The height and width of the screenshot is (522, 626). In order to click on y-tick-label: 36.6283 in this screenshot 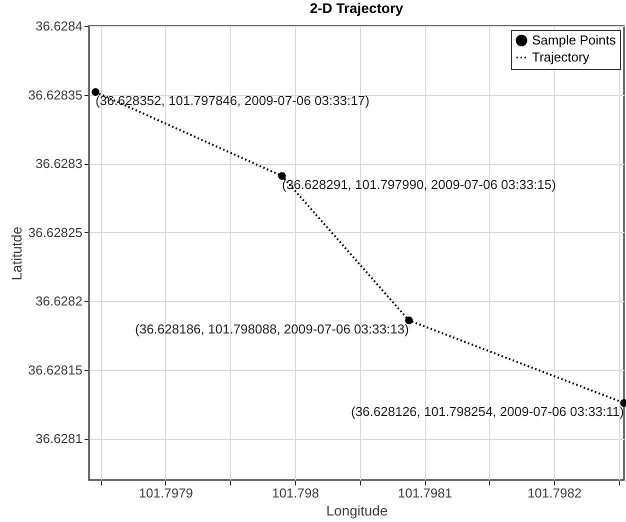, I will do `click(59, 164)`.